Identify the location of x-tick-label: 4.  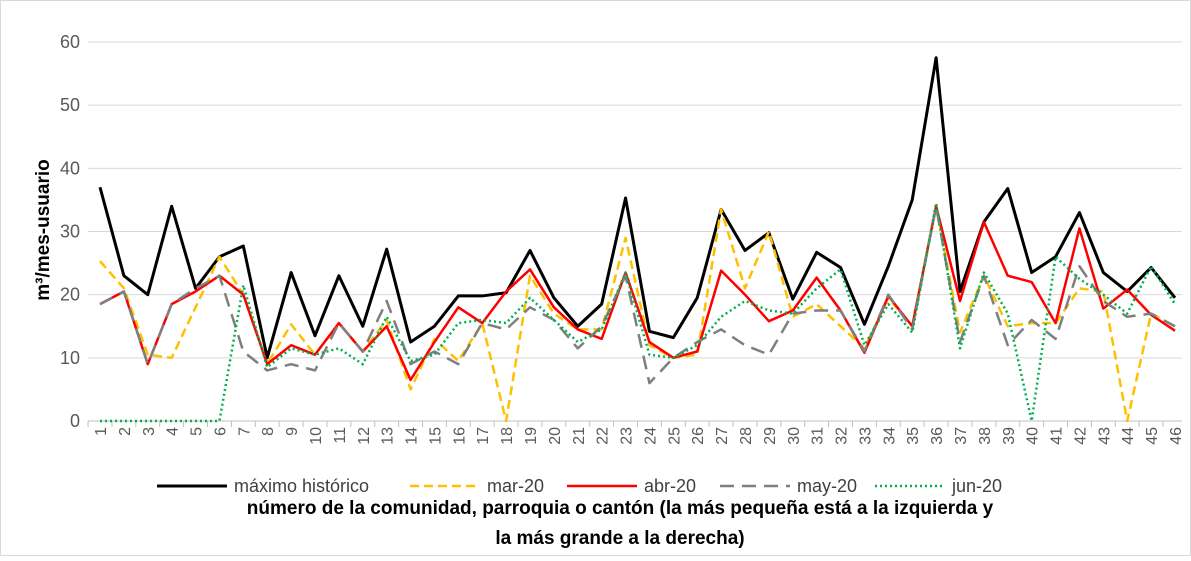
(173, 431).